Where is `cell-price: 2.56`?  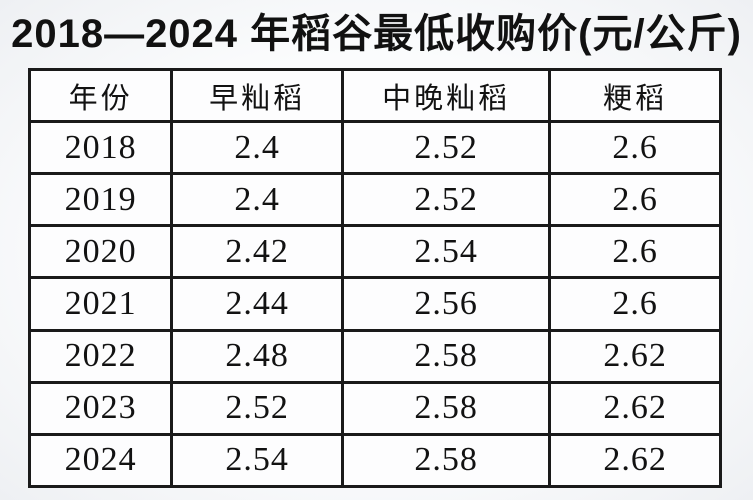
cell-price: 2.56 is located at coordinates (446, 304).